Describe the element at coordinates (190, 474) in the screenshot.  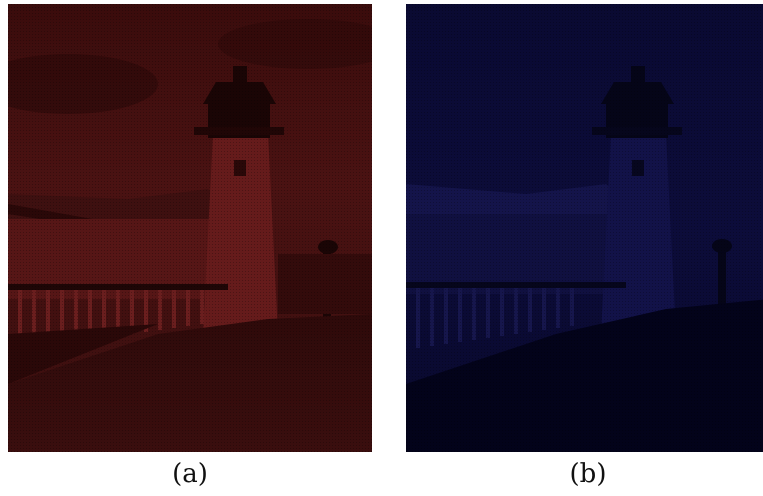
I see `caption-a: (a)` at that location.